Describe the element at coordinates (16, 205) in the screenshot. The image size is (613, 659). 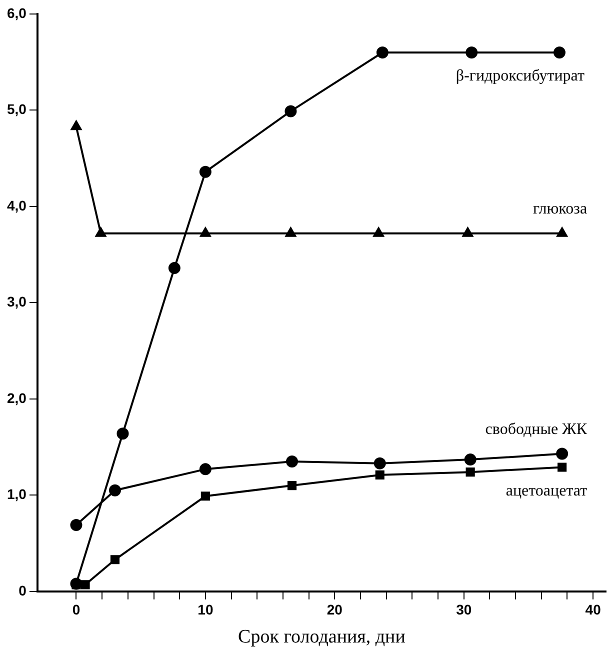
I see `y-tick-label: 4,0` at that location.